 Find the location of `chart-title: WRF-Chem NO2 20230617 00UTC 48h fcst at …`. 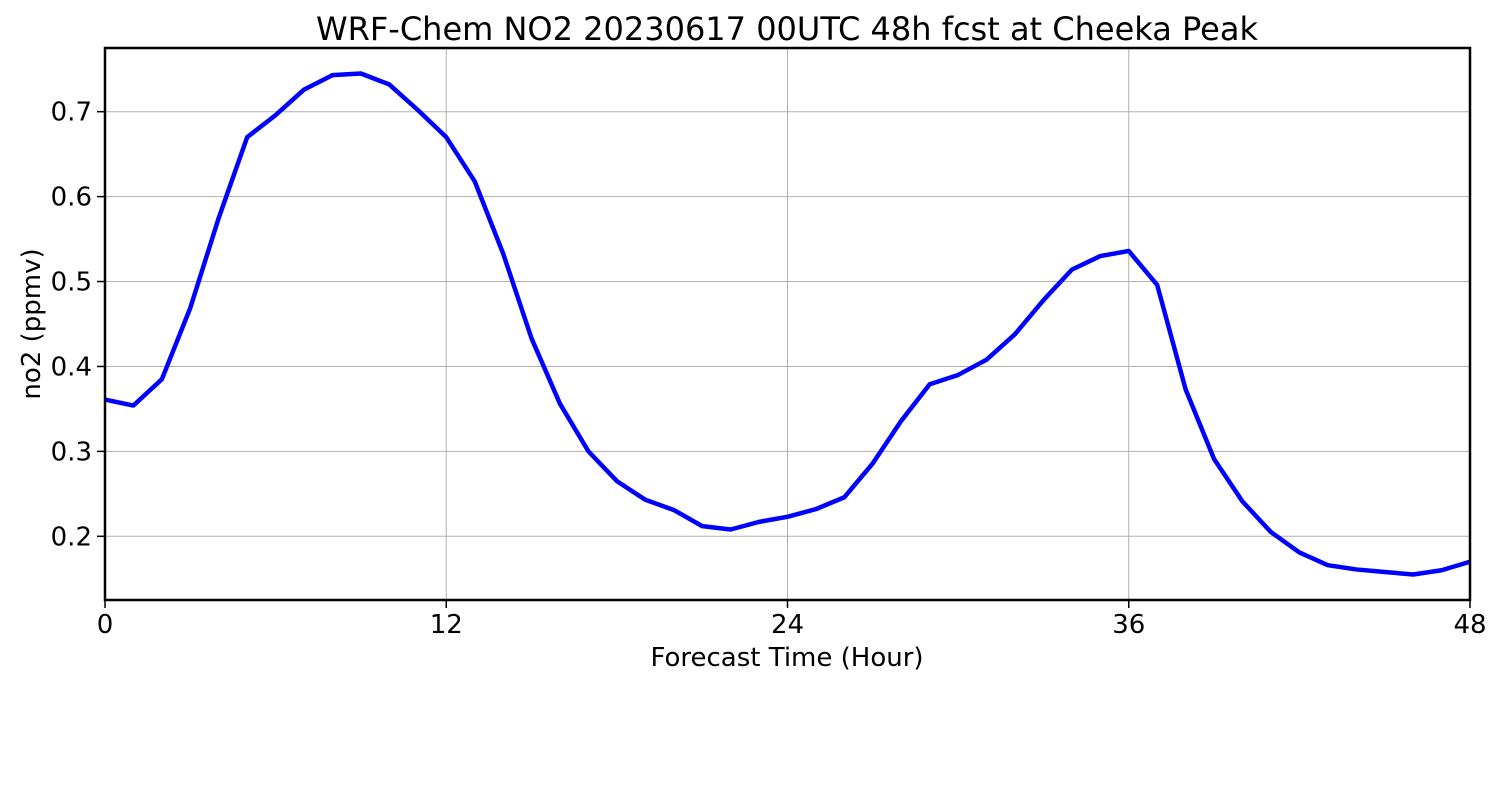

chart-title: WRF-Chem NO2 20230617 00UTC 48h fcst at … is located at coordinates (787, 29).